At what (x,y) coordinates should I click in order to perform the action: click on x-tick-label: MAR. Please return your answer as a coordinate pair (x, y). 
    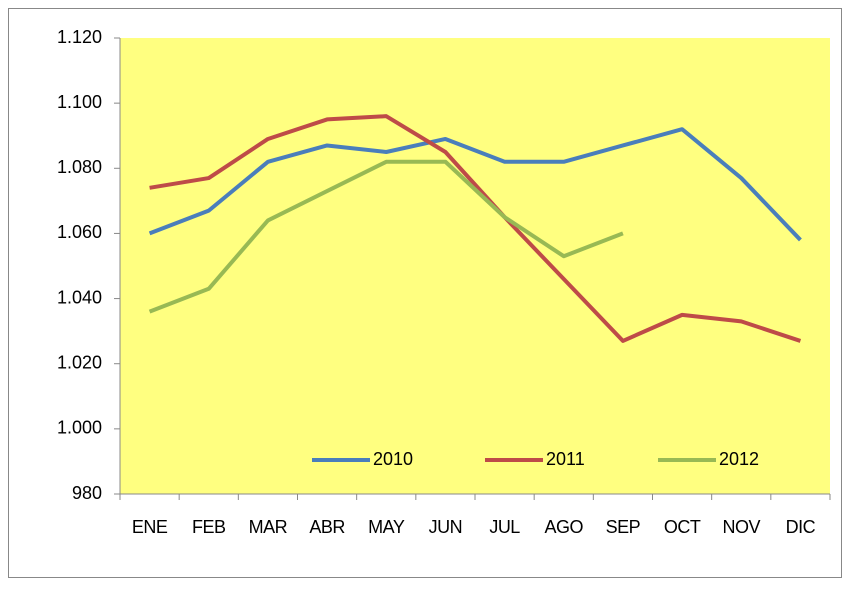
    Looking at the image, I should click on (268, 527).